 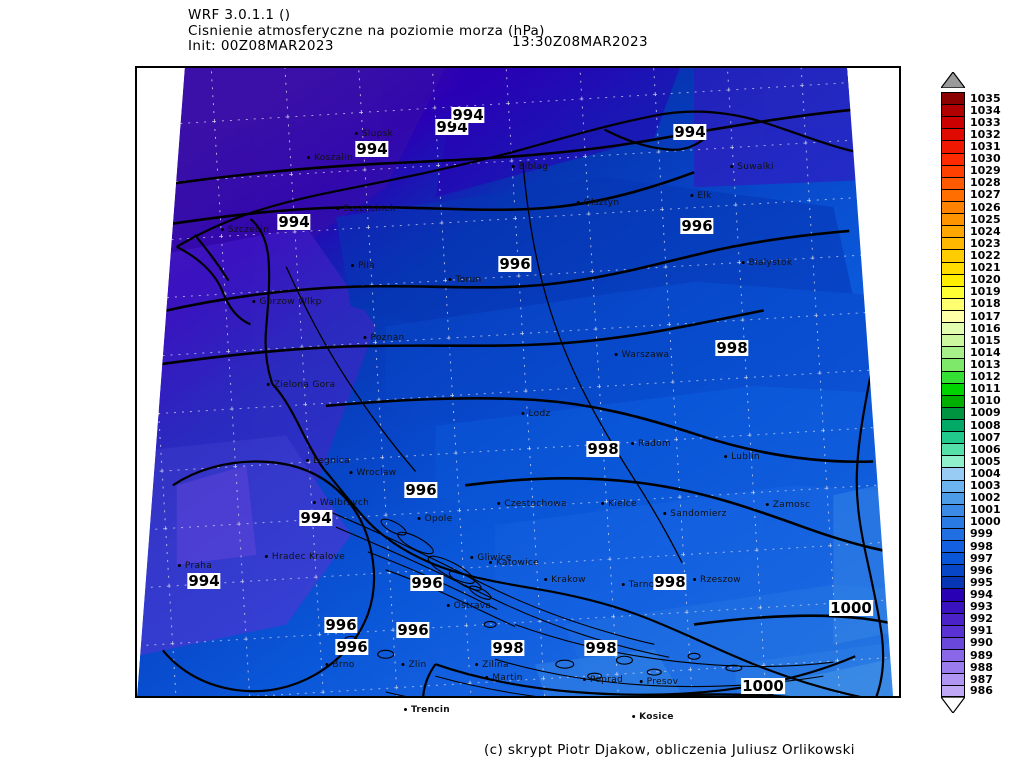 I want to click on colorbar-cell: 1029, so click(x=971, y=170).